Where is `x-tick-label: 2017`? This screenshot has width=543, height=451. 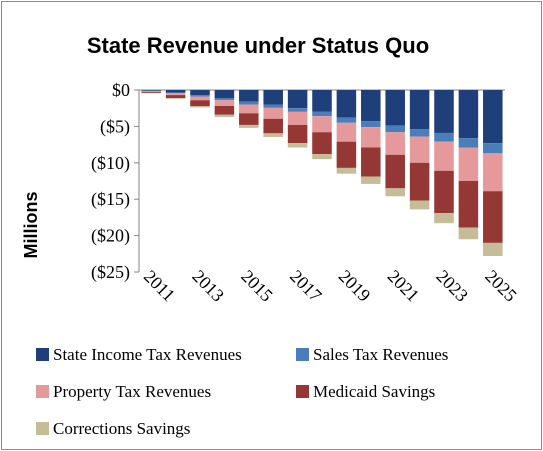 x-tick-label: 2017 is located at coordinates (306, 286).